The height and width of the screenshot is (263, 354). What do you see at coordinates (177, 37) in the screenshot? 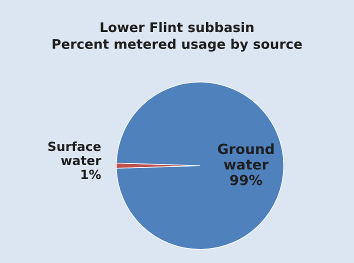
I see `chart-title: Lower Flint subbasin Percent metered usage by source` at bounding box center [177, 37].